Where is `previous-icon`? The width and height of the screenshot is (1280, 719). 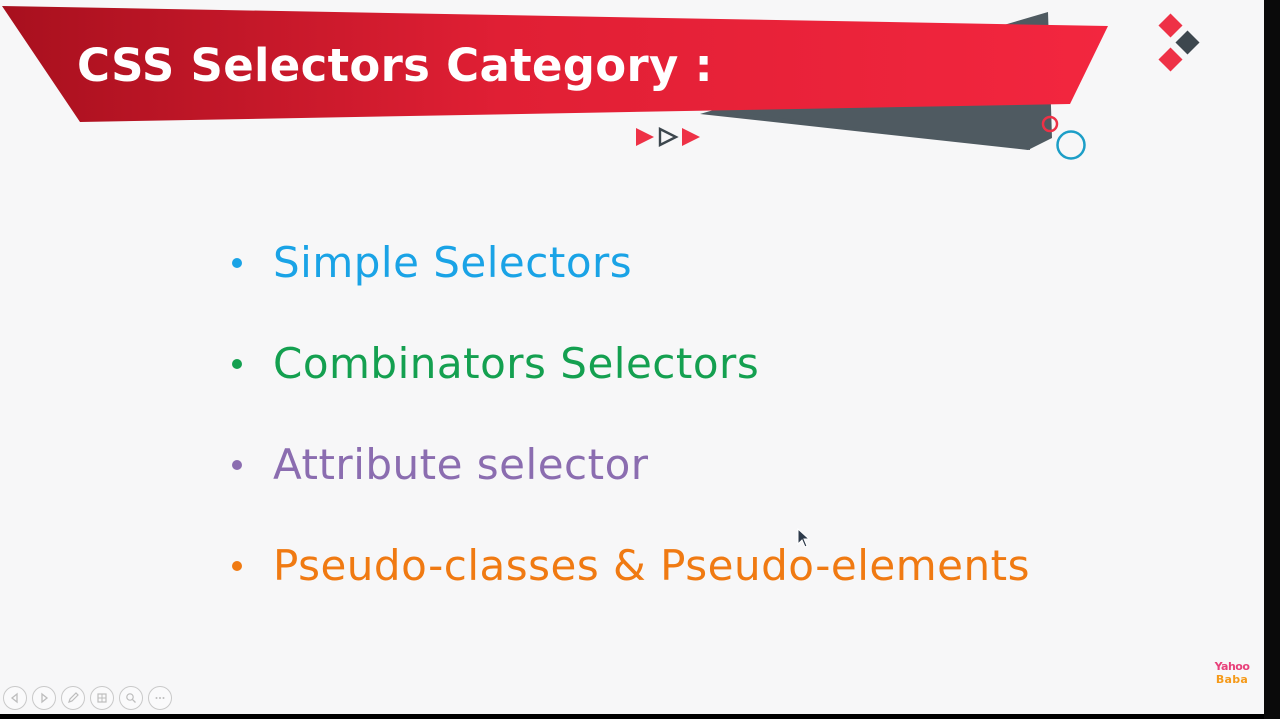
previous-icon is located at coordinates (14, 698).